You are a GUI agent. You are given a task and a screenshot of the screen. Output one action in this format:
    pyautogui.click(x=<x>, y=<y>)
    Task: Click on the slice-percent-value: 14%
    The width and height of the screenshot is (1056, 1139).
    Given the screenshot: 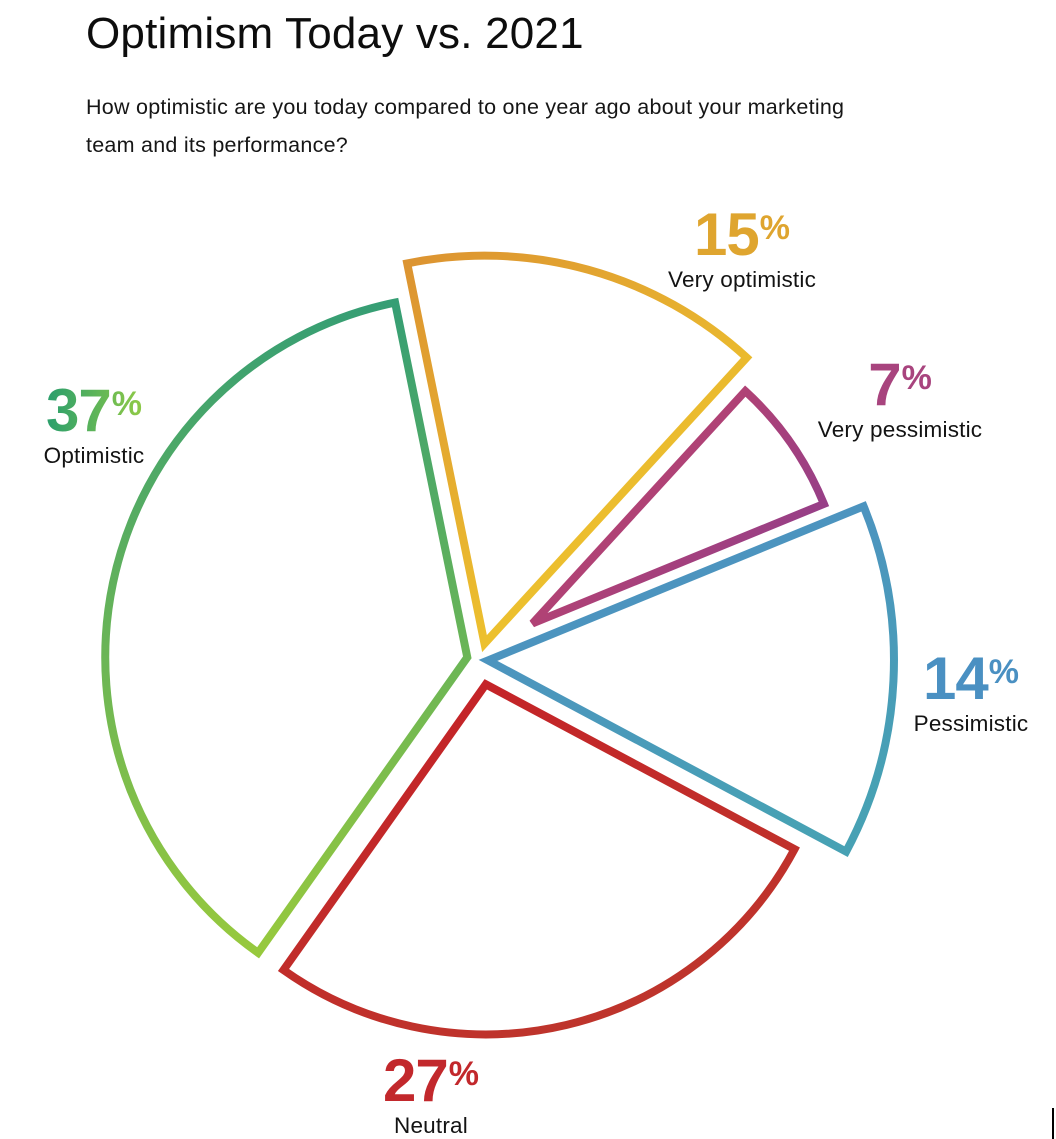 What is the action you would take?
    pyautogui.click(x=971, y=677)
    